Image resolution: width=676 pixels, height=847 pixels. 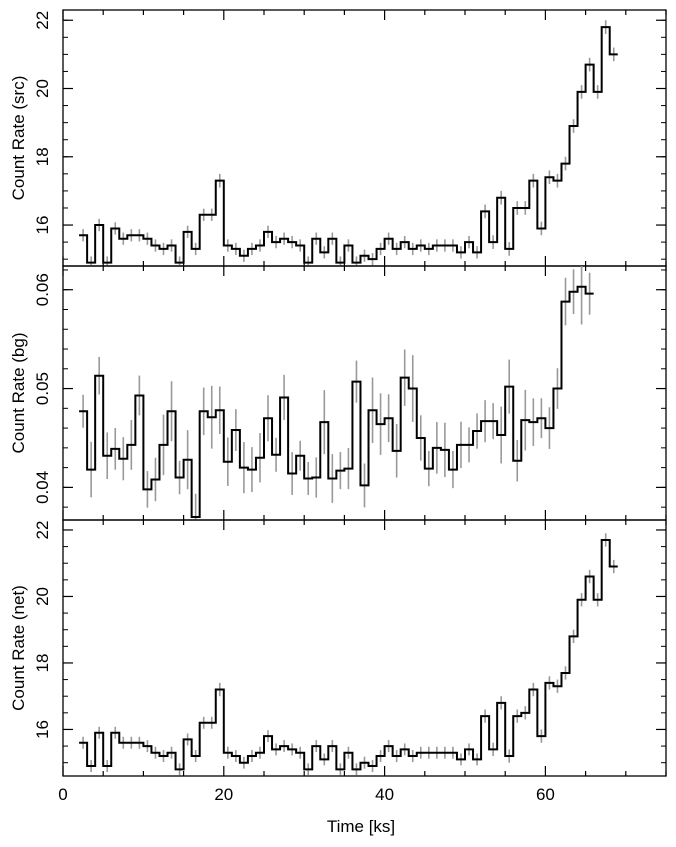 I want to click on x-tick-label: 40, so click(x=384, y=794).